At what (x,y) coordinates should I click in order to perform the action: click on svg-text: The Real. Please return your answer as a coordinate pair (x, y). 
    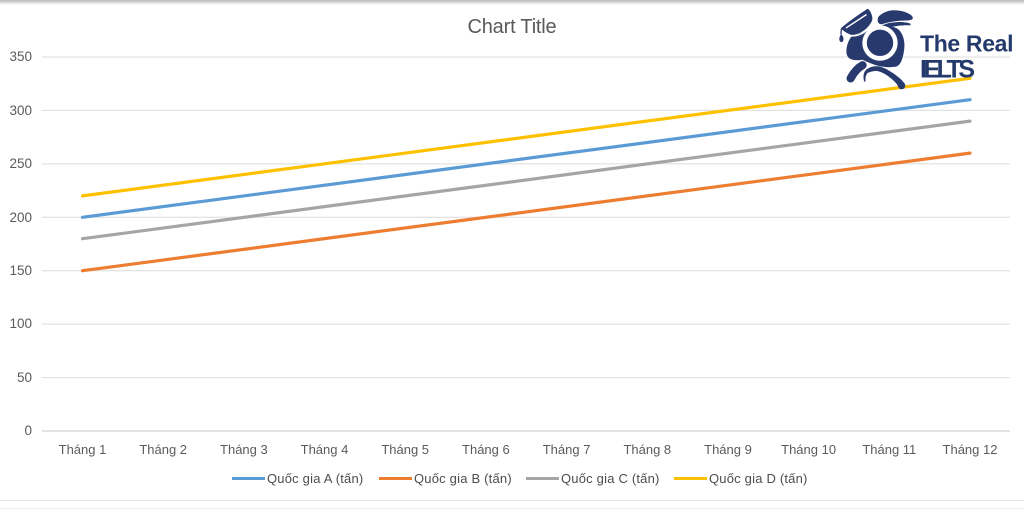
    Looking at the image, I should click on (967, 44).